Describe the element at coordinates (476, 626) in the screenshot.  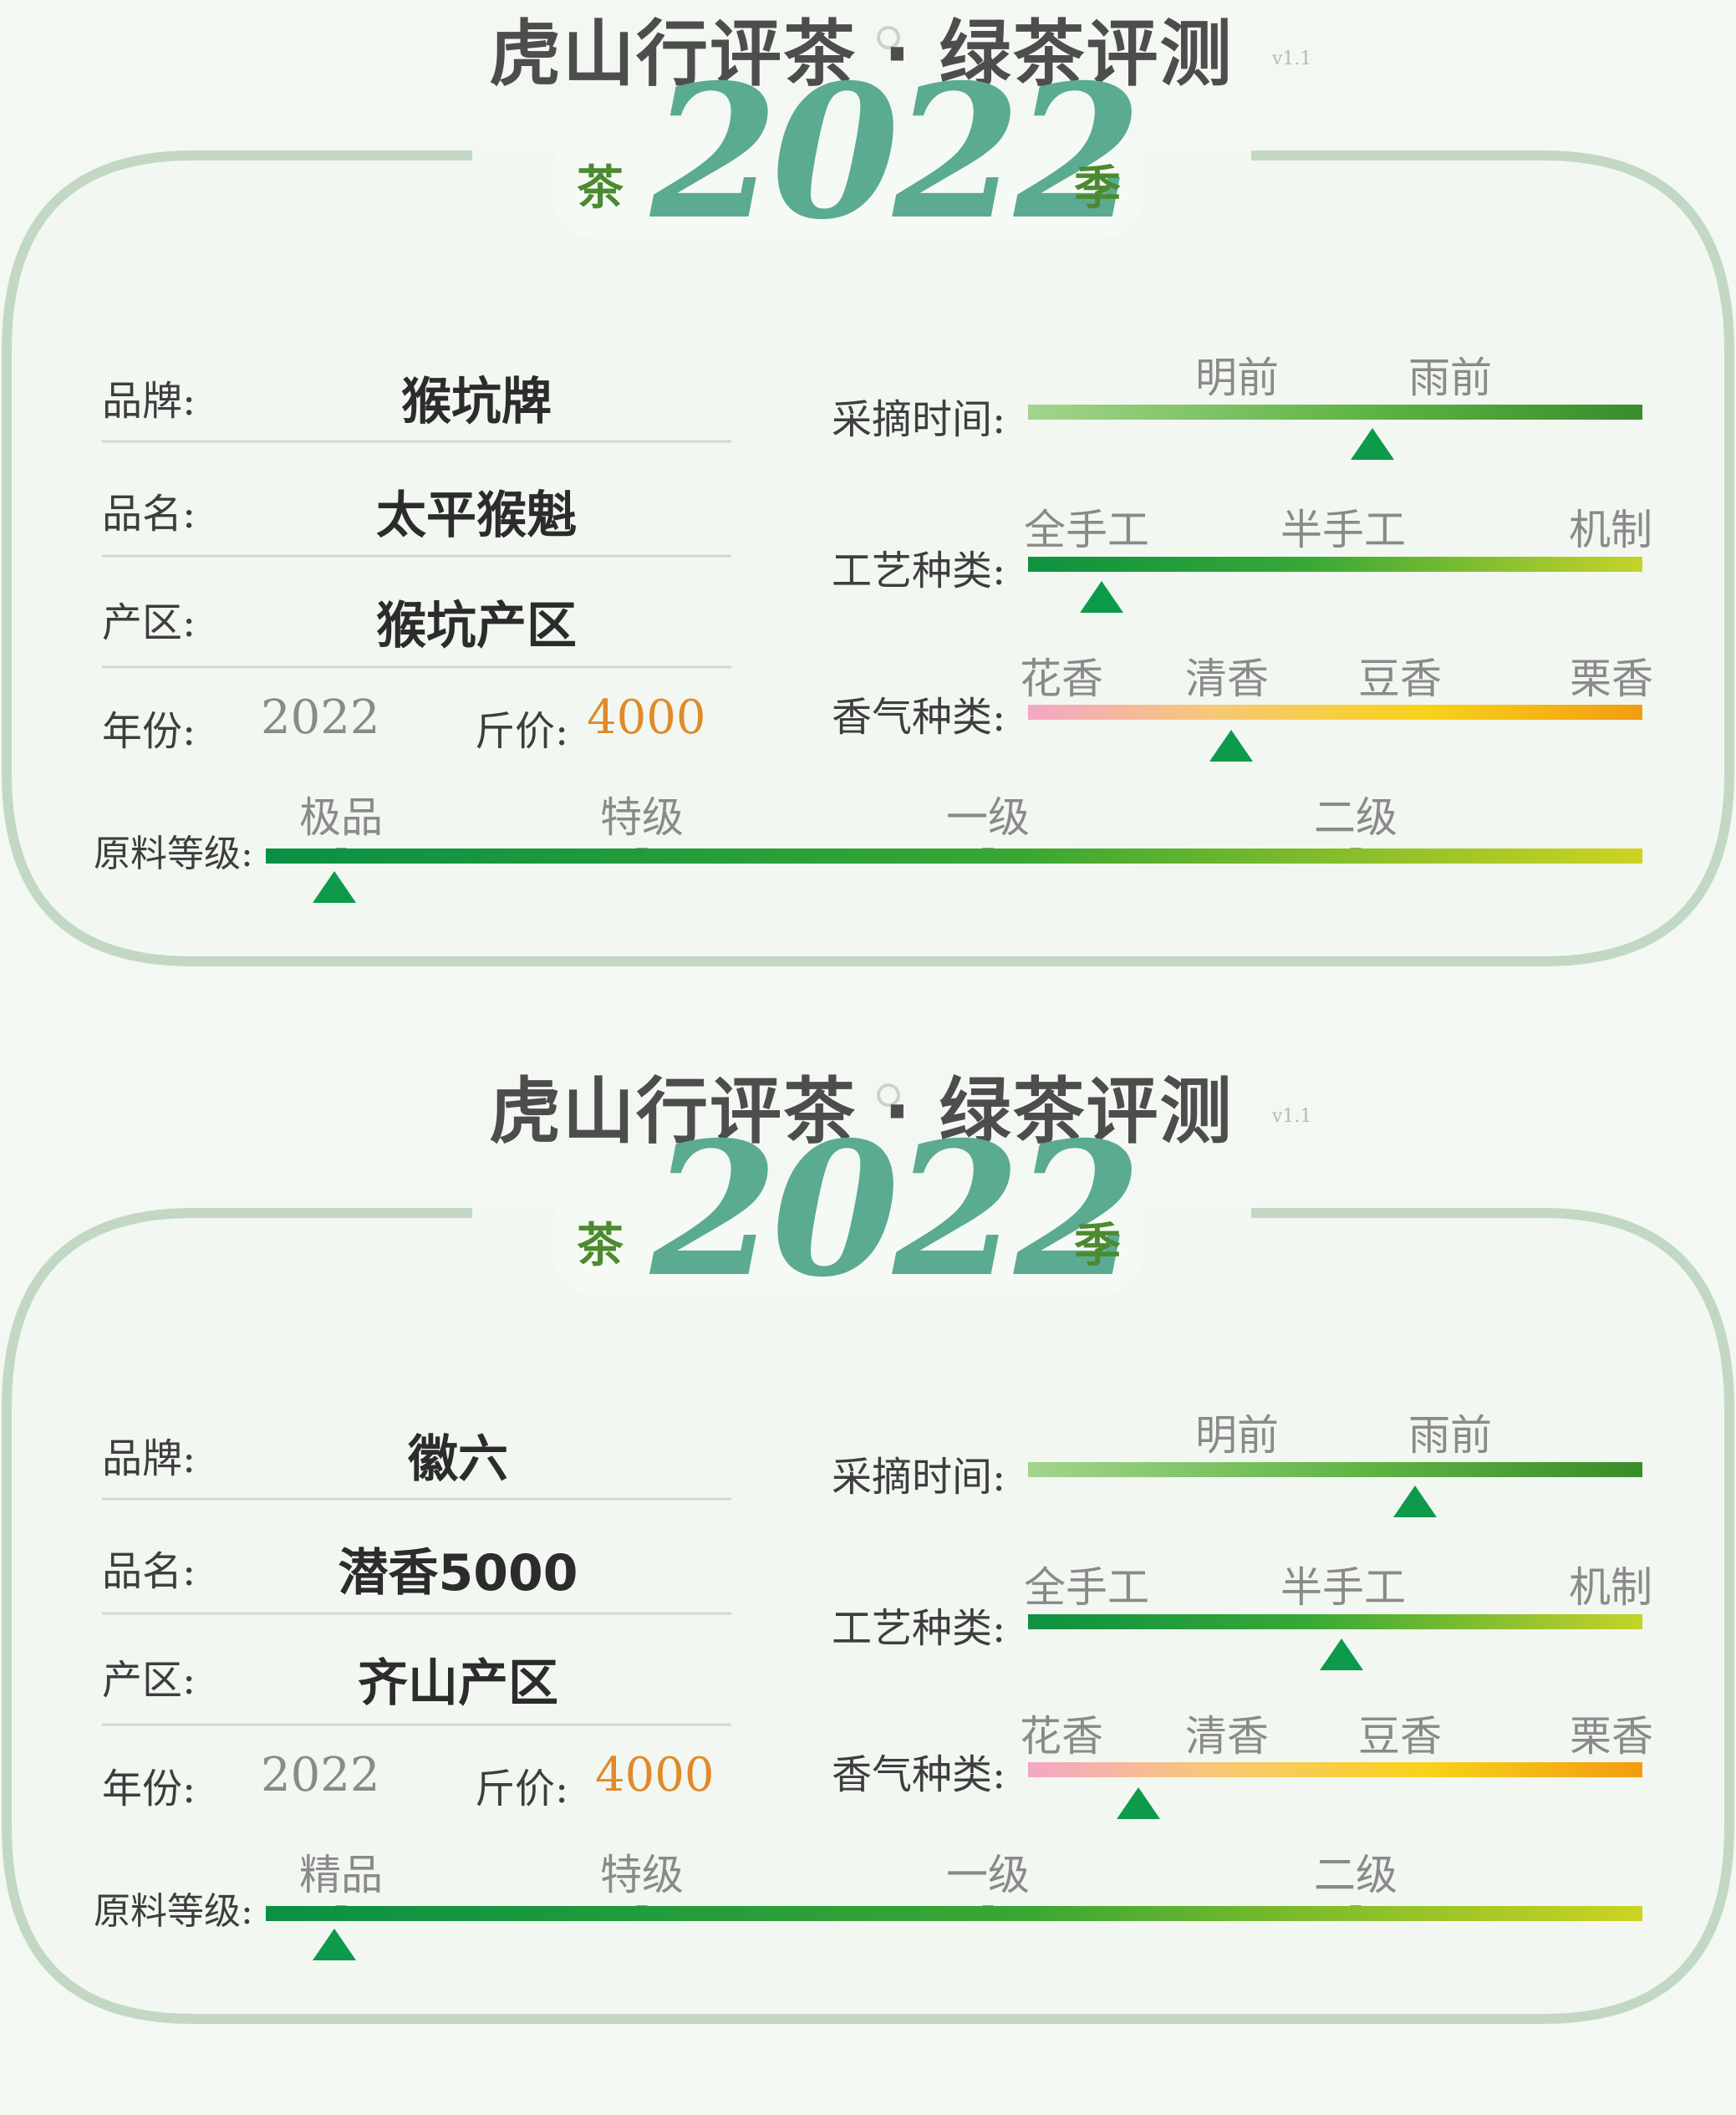
I see `region-value: 猴坑产区` at that location.